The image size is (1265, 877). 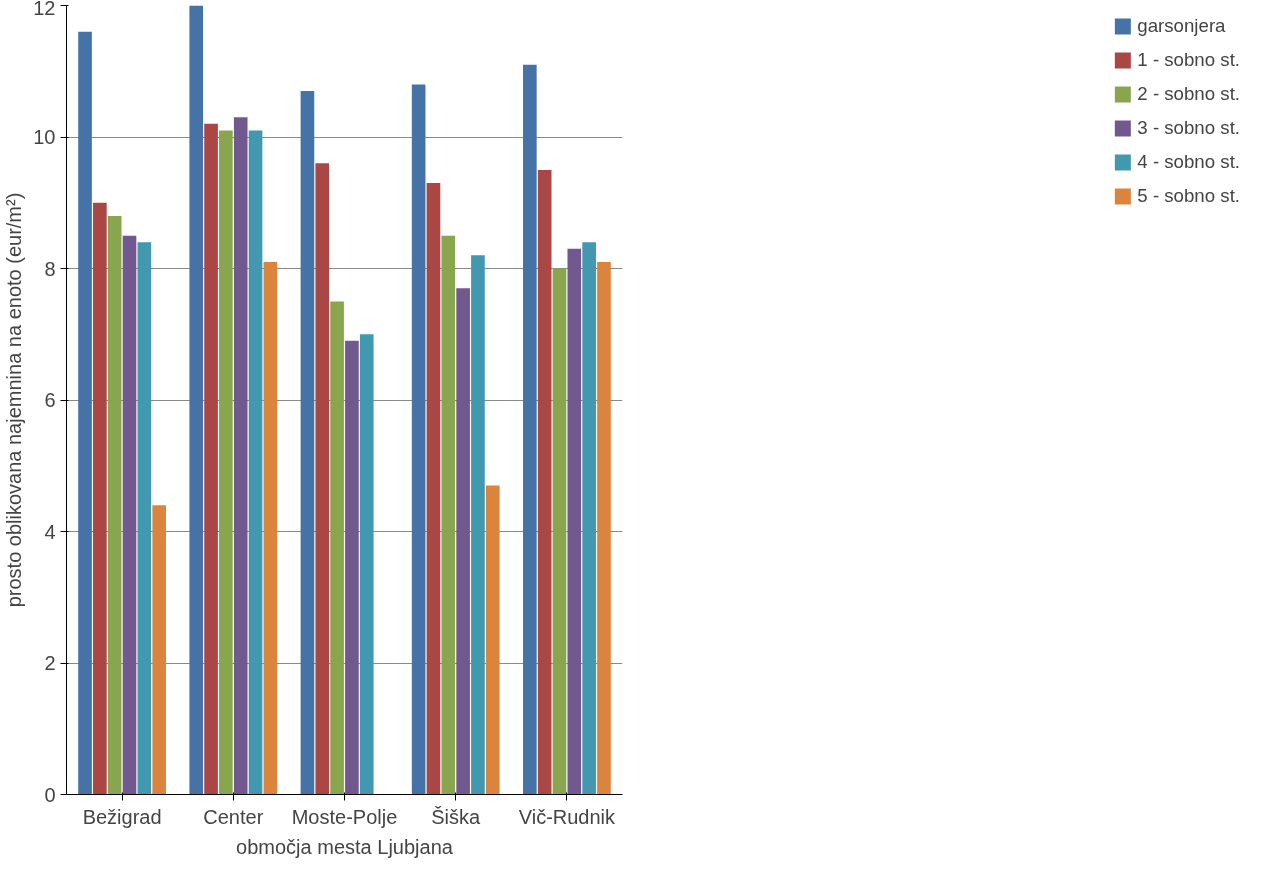 What do you see at coordinates (344, 816) in the screenshot?
I see `x-tick-label: Moste-Polje` at bounding box center [344, 816].